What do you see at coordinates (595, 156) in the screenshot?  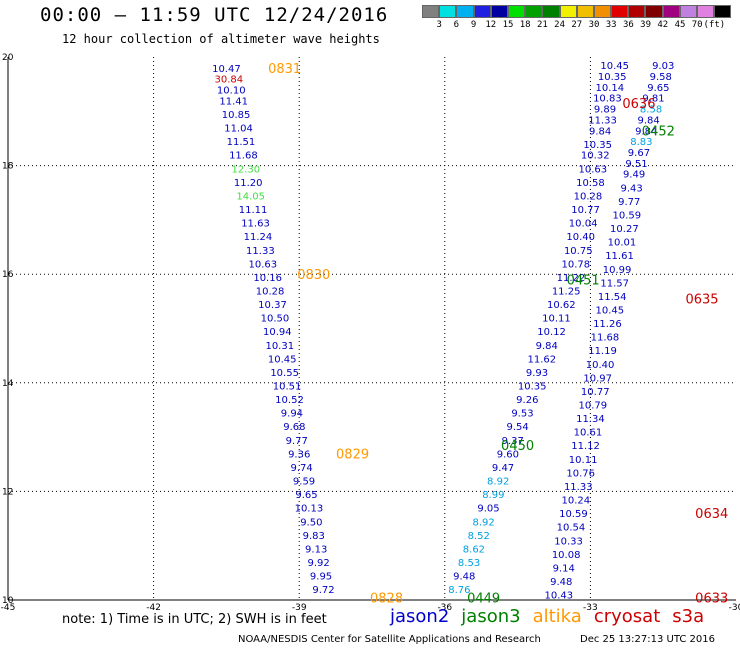 I see `swh-value: 10.32` at bounding box center [595, 156].